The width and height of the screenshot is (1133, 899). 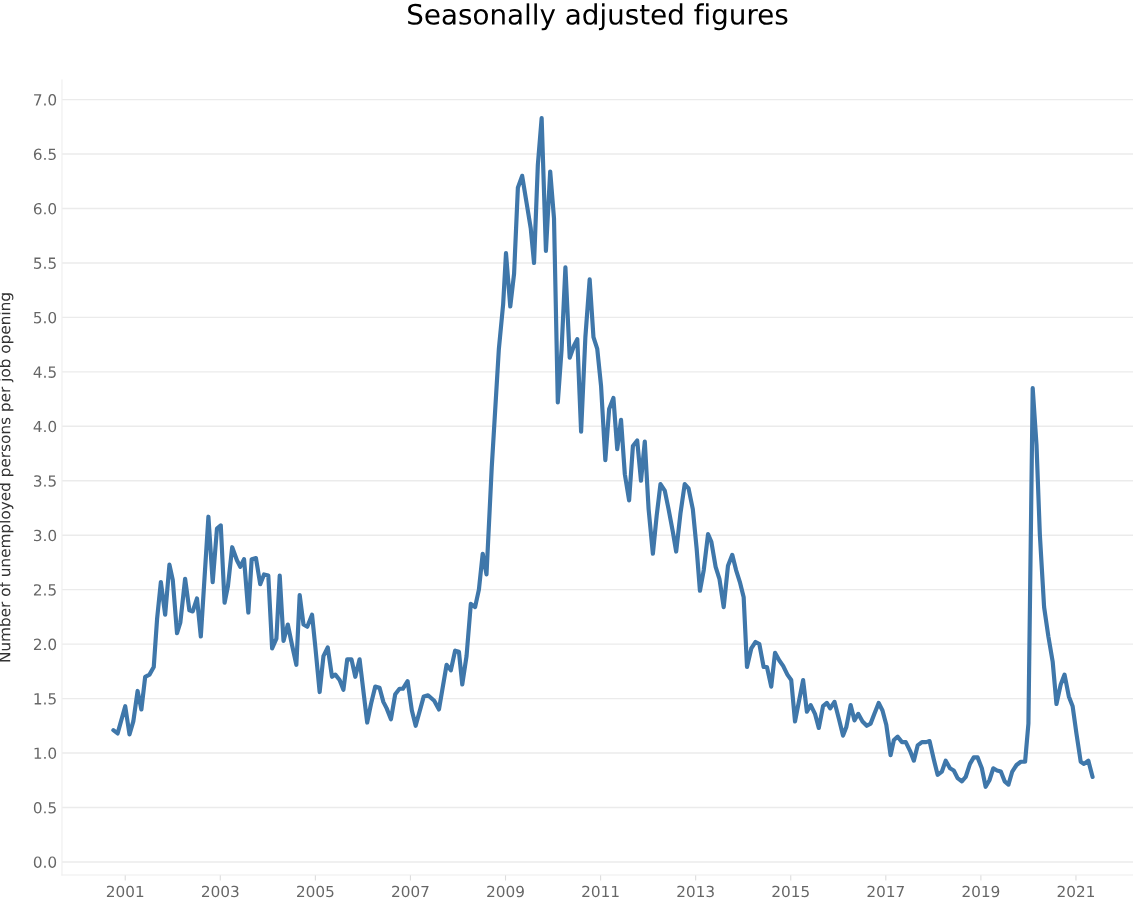 I want to click on x-tick-label: 2015, so click(x=790, y=891).